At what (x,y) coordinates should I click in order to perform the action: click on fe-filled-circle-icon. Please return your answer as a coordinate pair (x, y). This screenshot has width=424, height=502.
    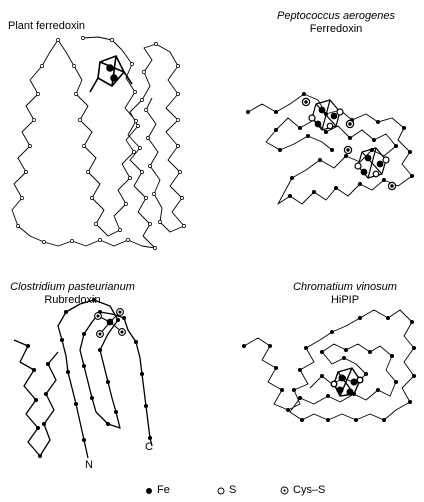
    Looking at the image, I should click on (149, 490).